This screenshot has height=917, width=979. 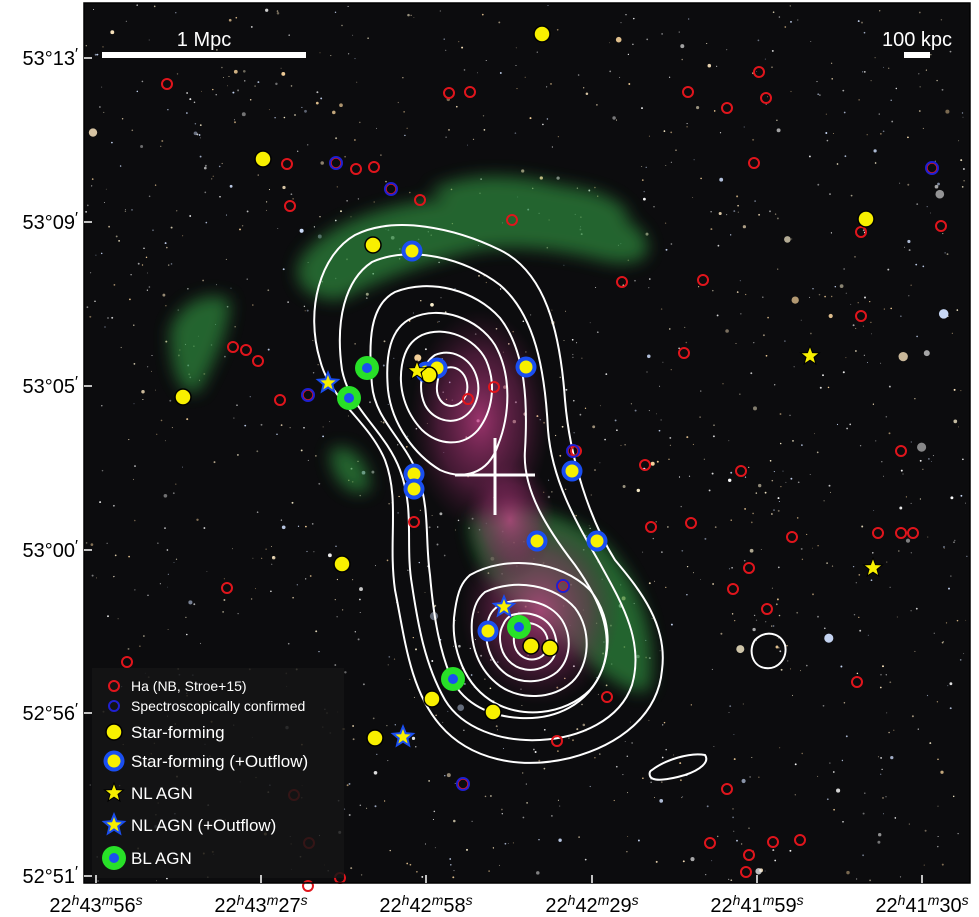 I want to click on y-tick-label: 52°51′, so click(x=51, y=876).